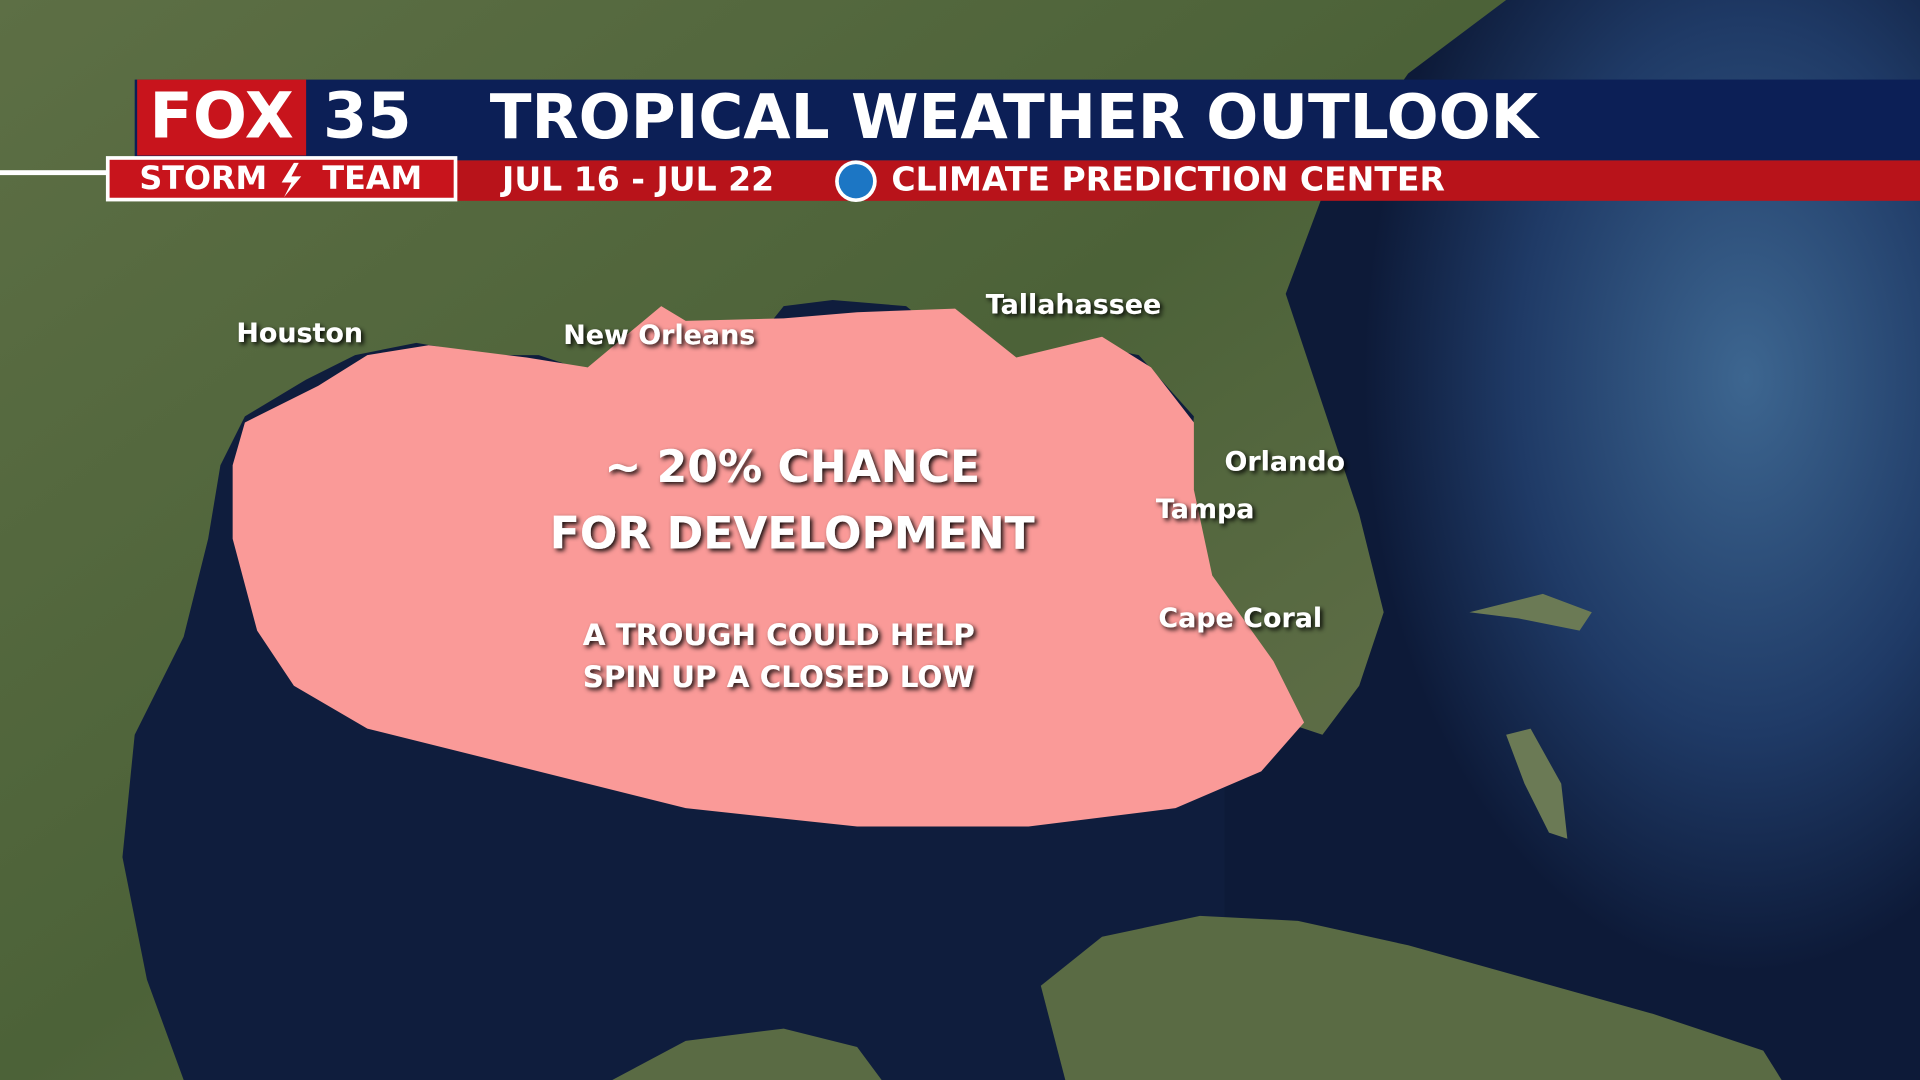  Describe the element at coordinates (659, 335) in the screenshot. I see `city-label: New Orleans` at that location.